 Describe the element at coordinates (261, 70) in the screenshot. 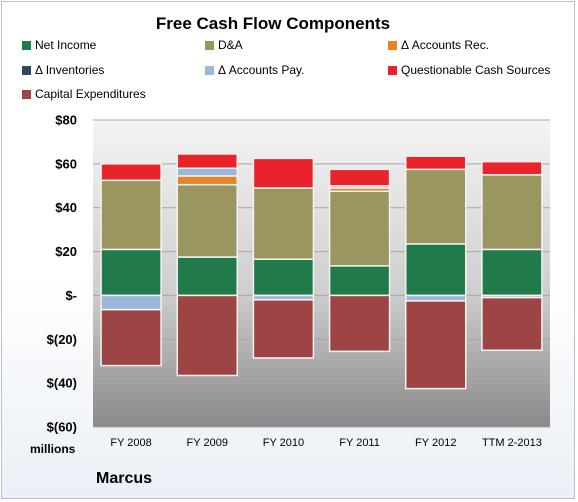

I see `legend-label: Δ Accounts Pay.` at that location.